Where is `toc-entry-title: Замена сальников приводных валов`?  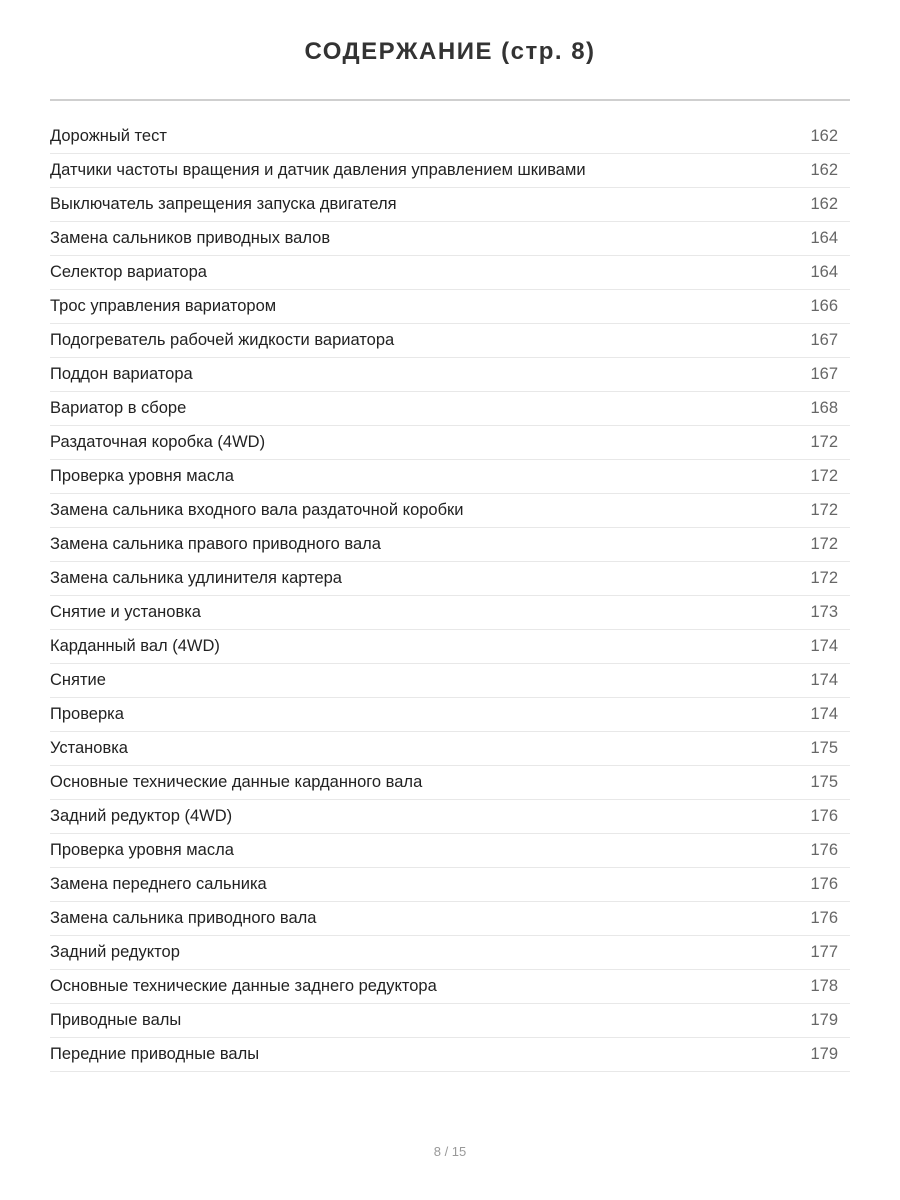
toc-entry-title: Замена сальников приводных валов is located at coordinates (190, 238).